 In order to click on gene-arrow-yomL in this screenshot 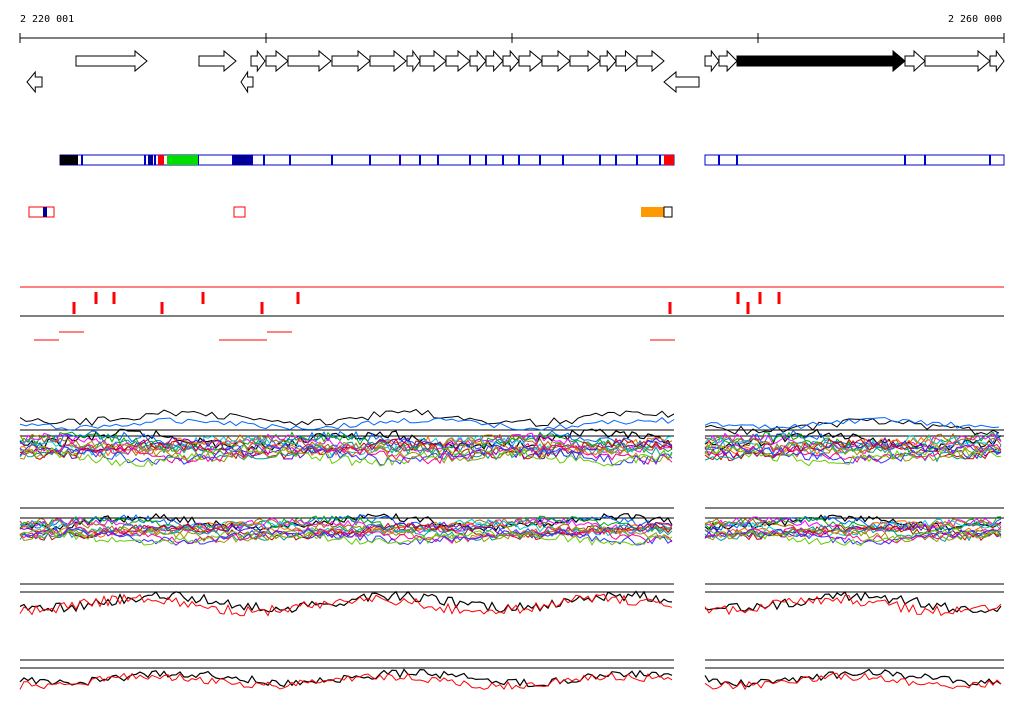, I will do `click(681, 82)`.